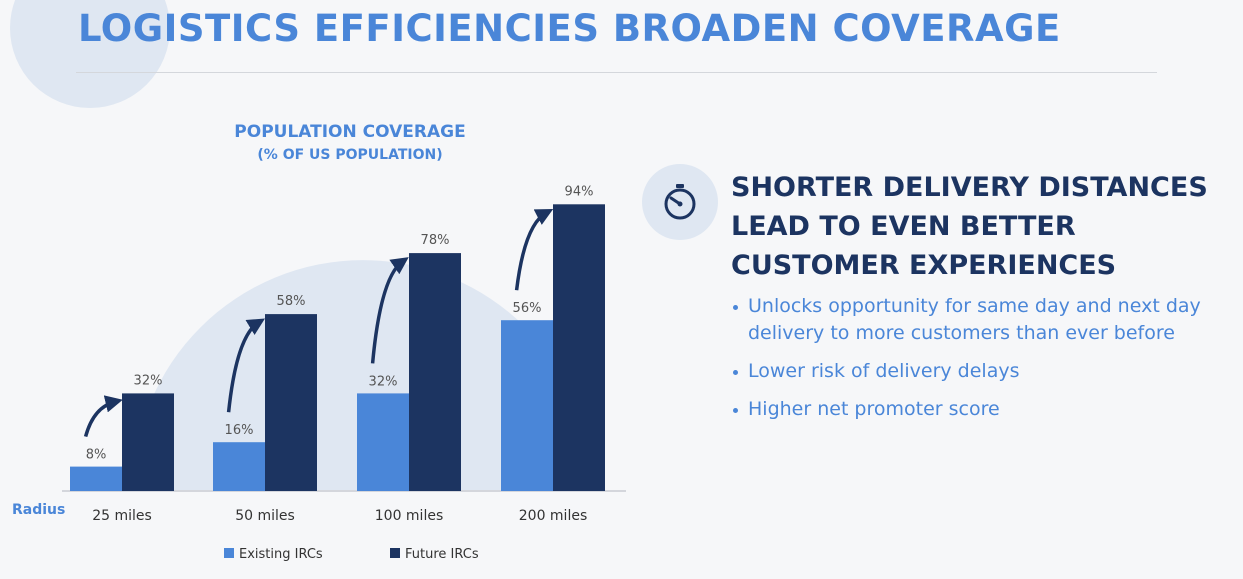 The height and width of the screenshot is (579, 1243). I want to click on stopwatch-icon-badge, so click(680, 202).